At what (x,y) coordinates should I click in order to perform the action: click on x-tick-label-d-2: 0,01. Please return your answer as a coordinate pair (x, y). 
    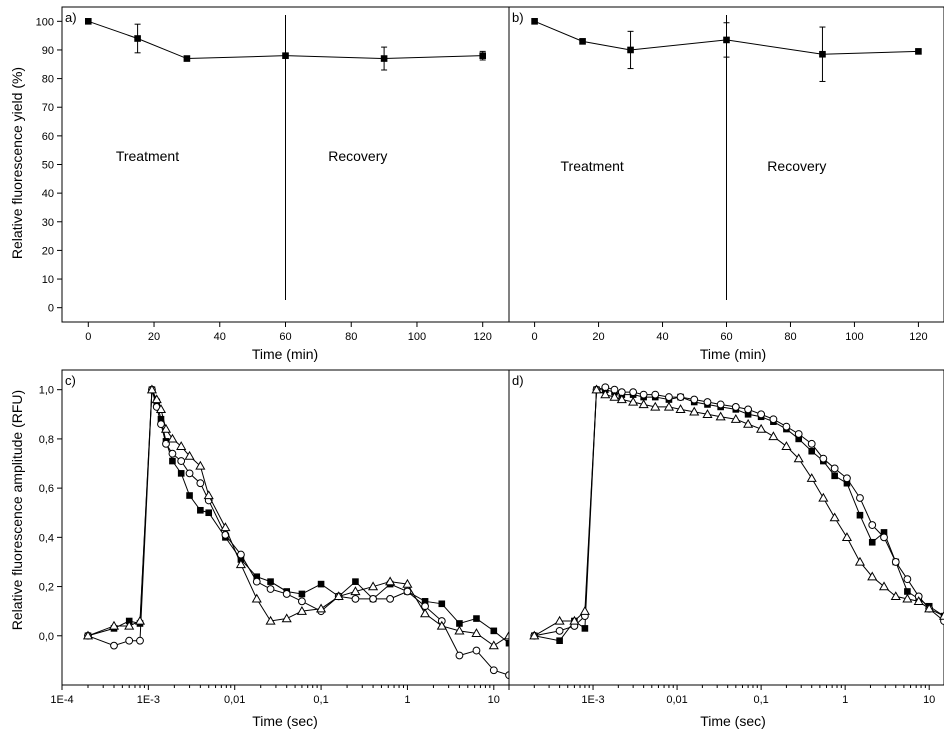
    Looking at the image, I should click on (676, 700).